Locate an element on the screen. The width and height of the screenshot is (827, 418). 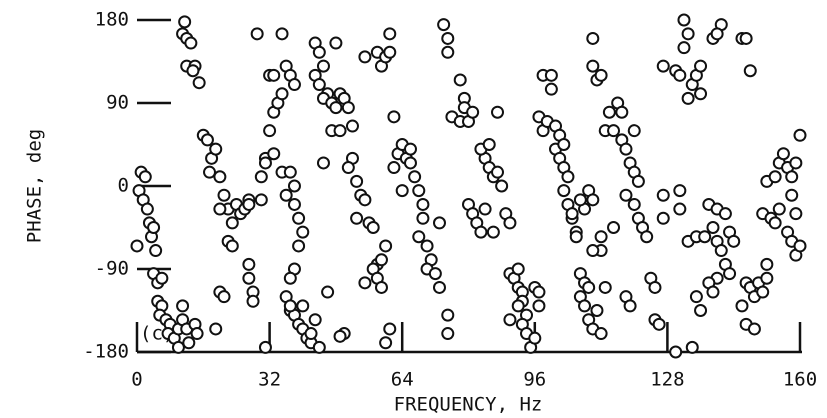
x-tick-label: 160 is located at coordinates (800, 380).